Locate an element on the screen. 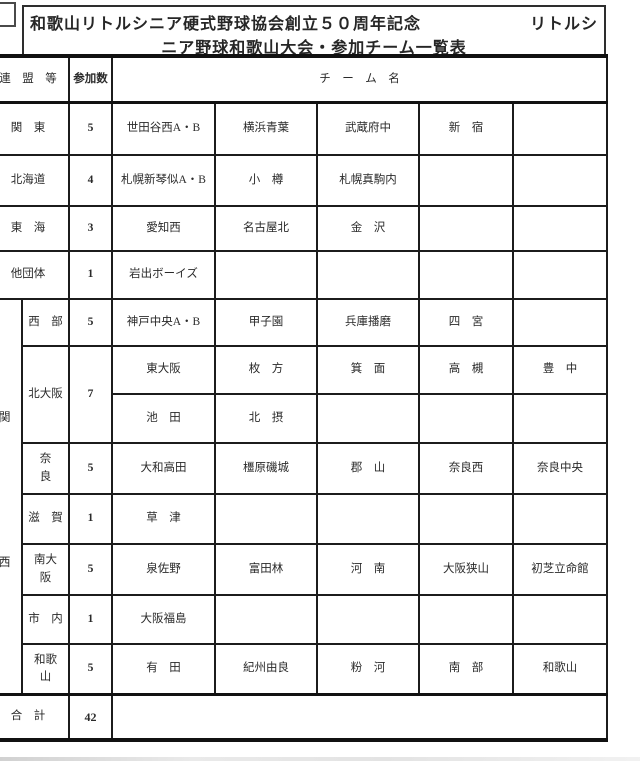 The image size is (640, 761). table-header-row: 連 盟 等 参加数 チ ー ム 名 is located at coordinates (304, 79).